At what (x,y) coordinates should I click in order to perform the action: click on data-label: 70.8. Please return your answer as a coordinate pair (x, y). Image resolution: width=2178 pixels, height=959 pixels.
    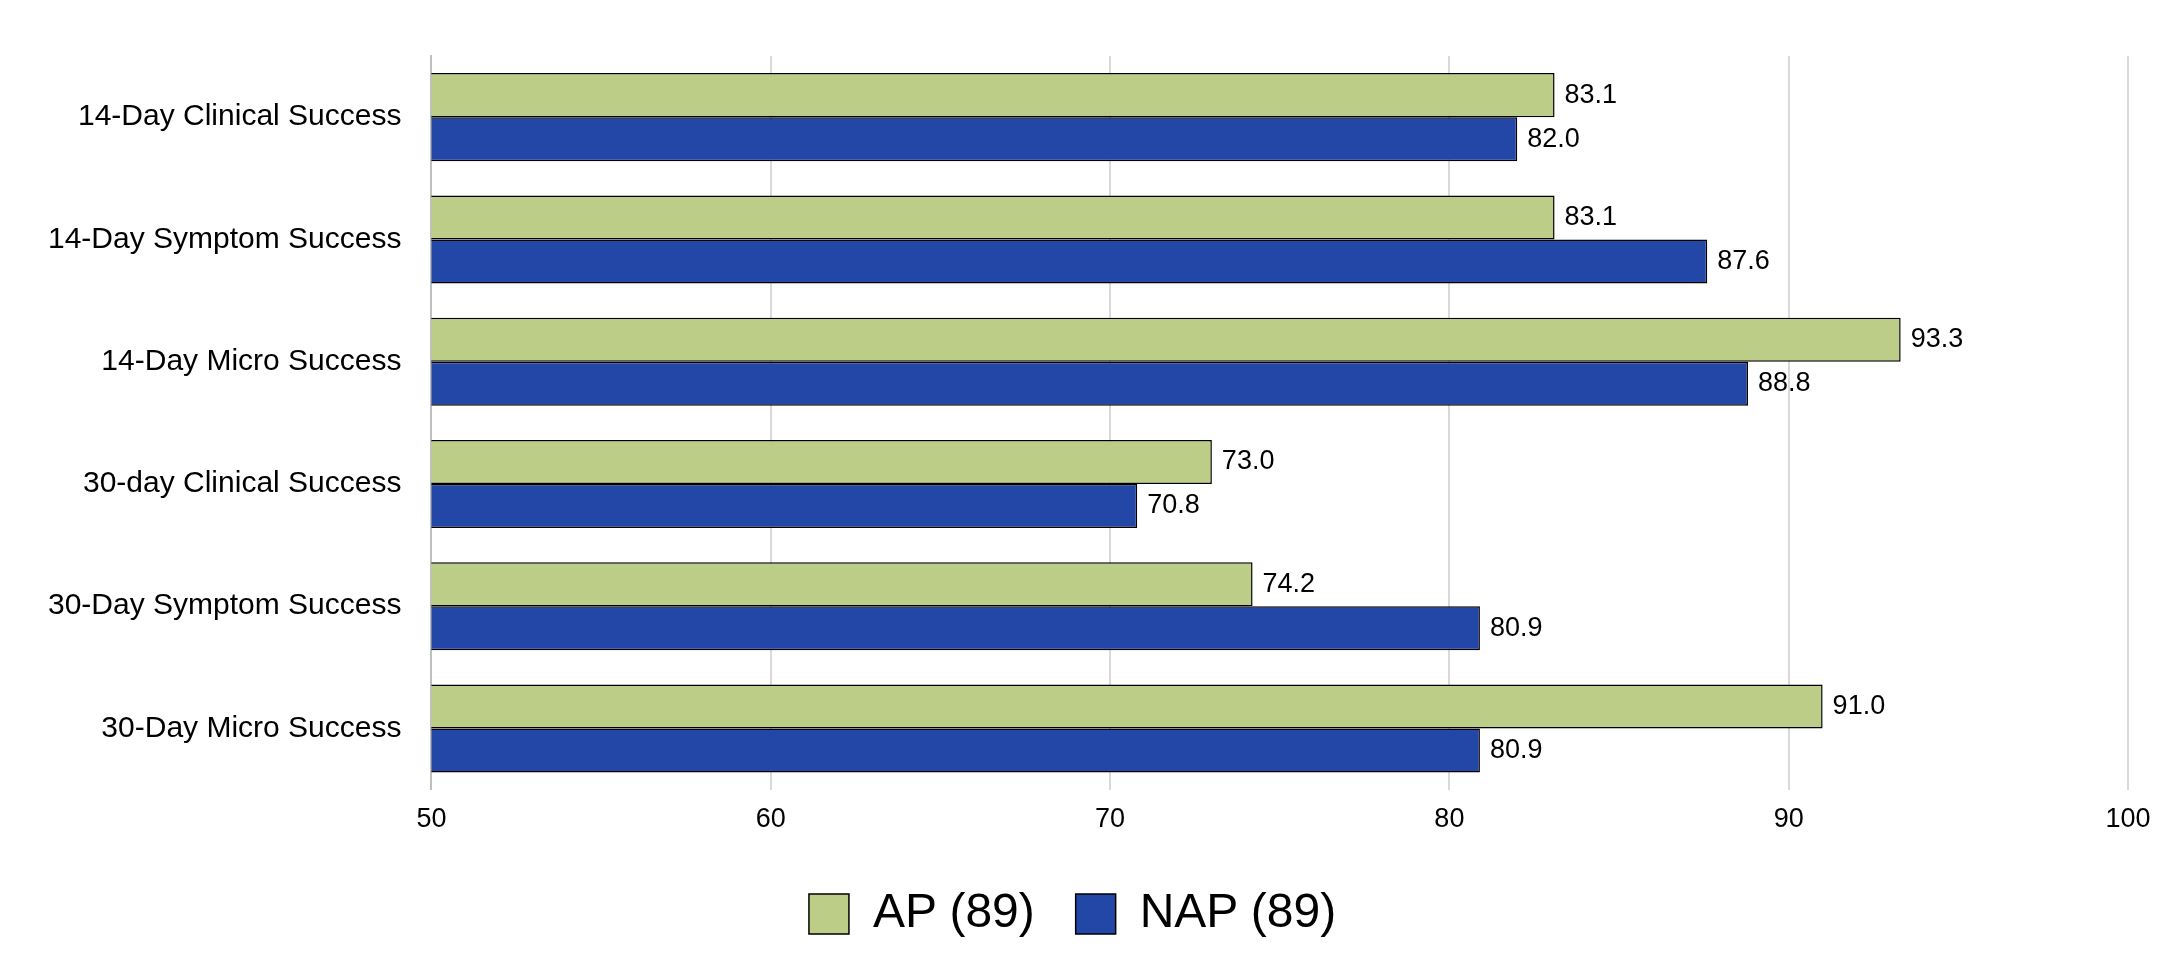
    Looking at the image, I should click on (1173, 504).